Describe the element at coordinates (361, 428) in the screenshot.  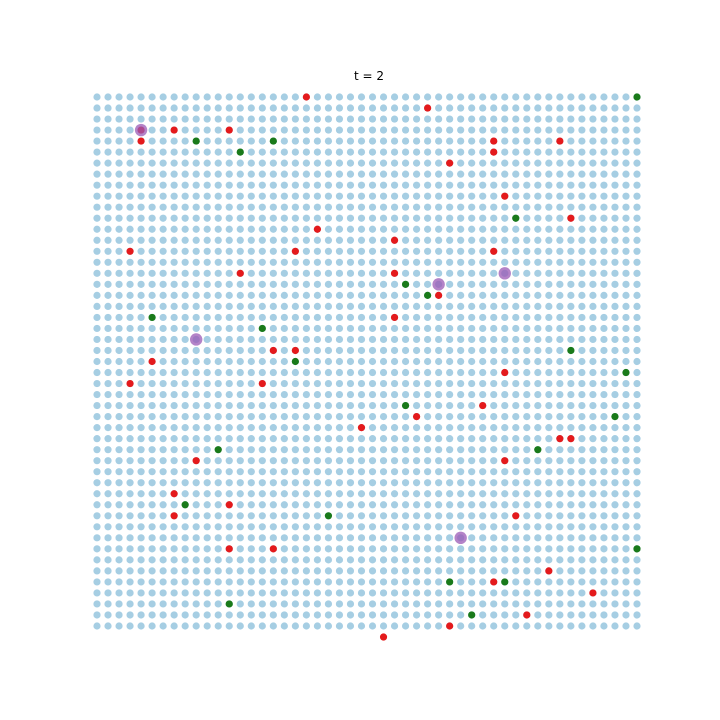
I see `red-node` at that location.